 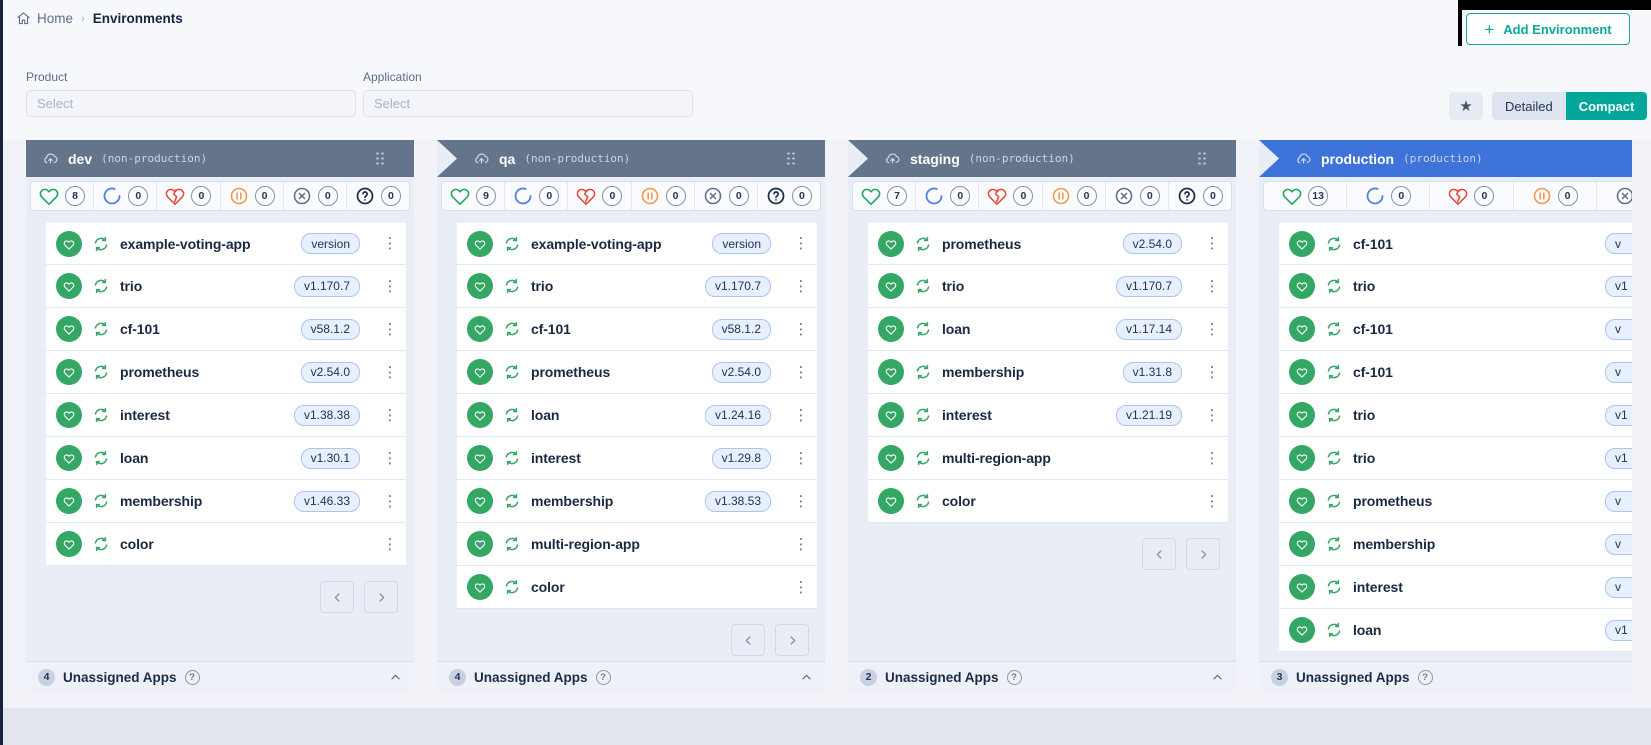 What do you see at coordinates (1445, 676) in the screenshot?
I see `unassigned-apps-footer: 3 Unassigned Apps?` at bounding box center [1445, 676].